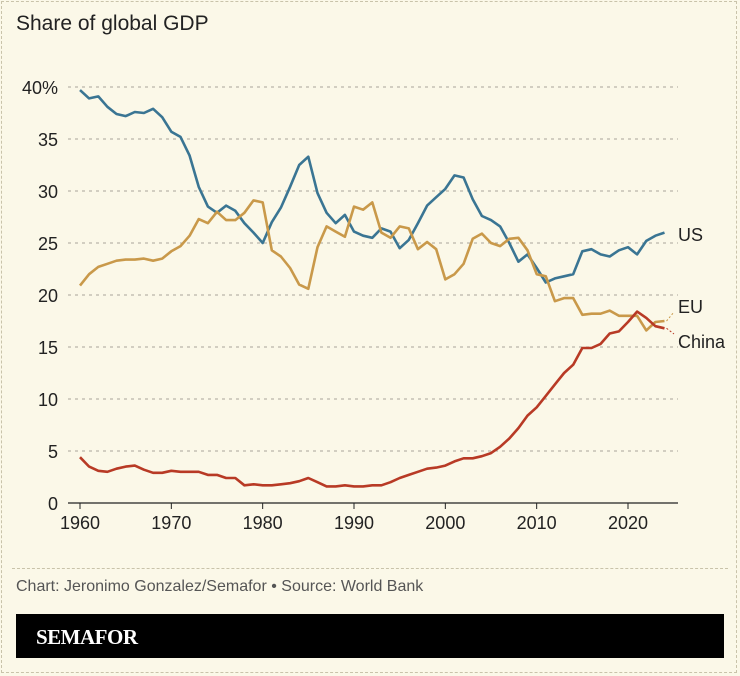  What do you see at coordinates (53, 504) in the screenshot?
I see `y-tick-label: 0` at bounding box center [53, 504].